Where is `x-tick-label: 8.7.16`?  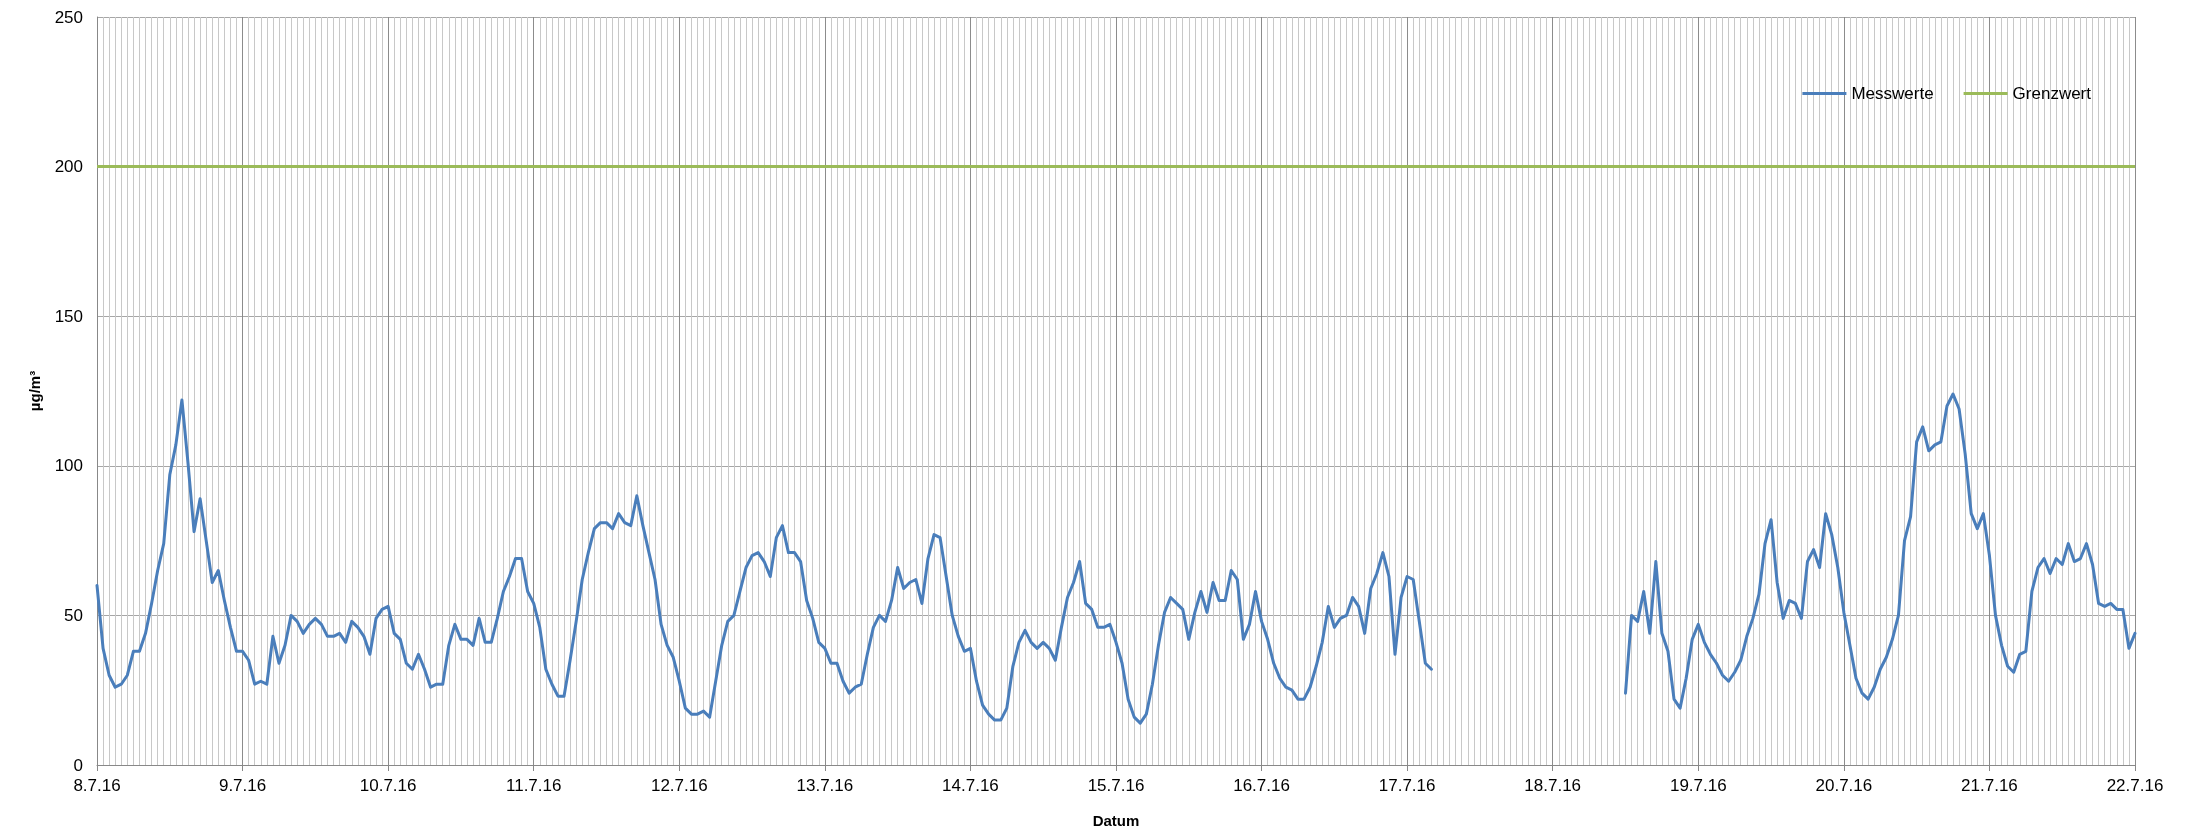
x-tick-label: 8.7.16 is located at coordinates (97, 785).